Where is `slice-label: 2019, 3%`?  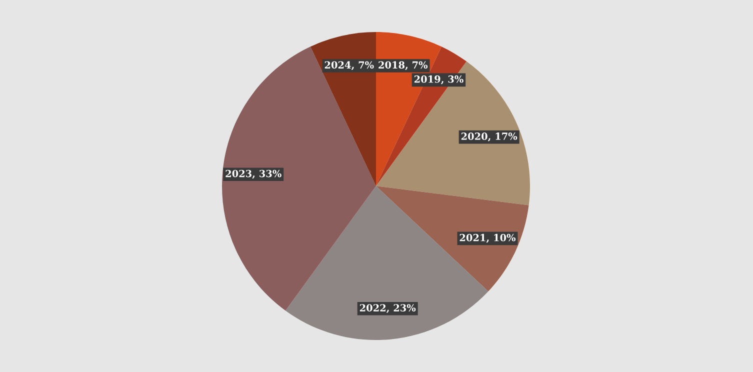 slice-label: 2019, 3% is located at coordinates (439, 79).